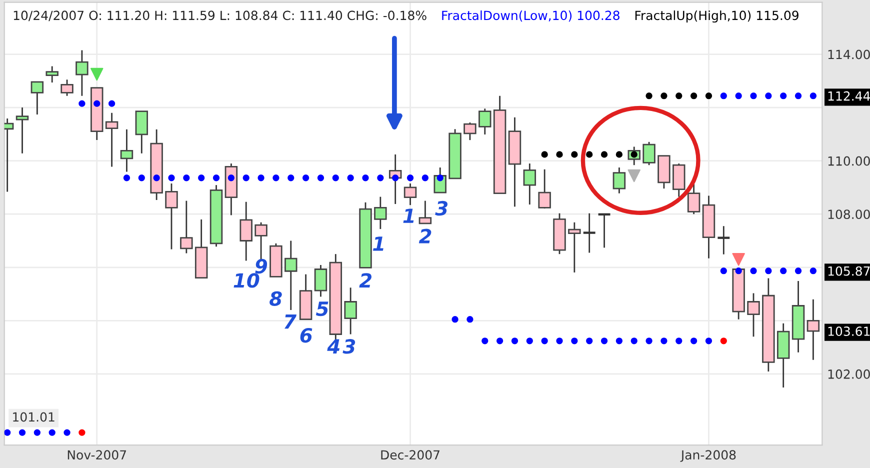 The image size is (870, 468). What do you see at coordinates (441, 208) in the screenshot?
I see `annotation: 3` at bounding box center [441, 208].